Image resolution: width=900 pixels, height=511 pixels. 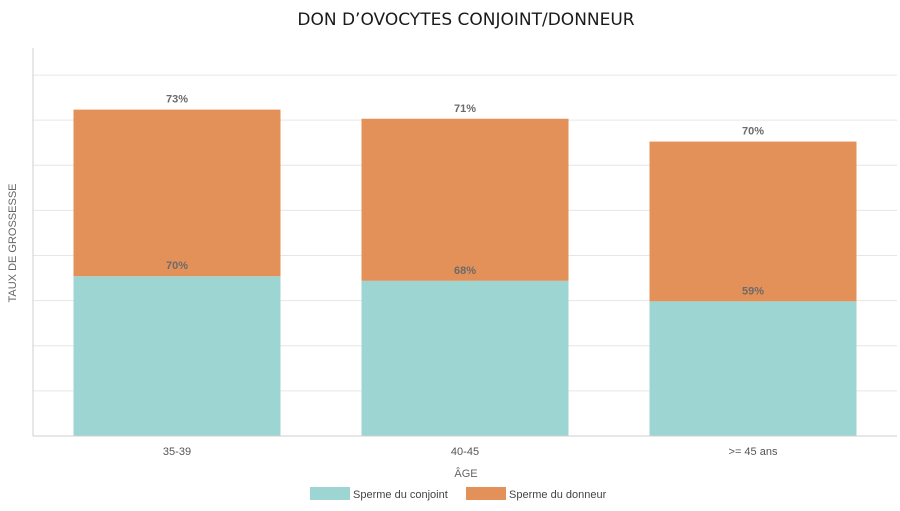 I want to click on legend: Sperme du conjoint Sperme du donneur, so click(x=458, y=494).